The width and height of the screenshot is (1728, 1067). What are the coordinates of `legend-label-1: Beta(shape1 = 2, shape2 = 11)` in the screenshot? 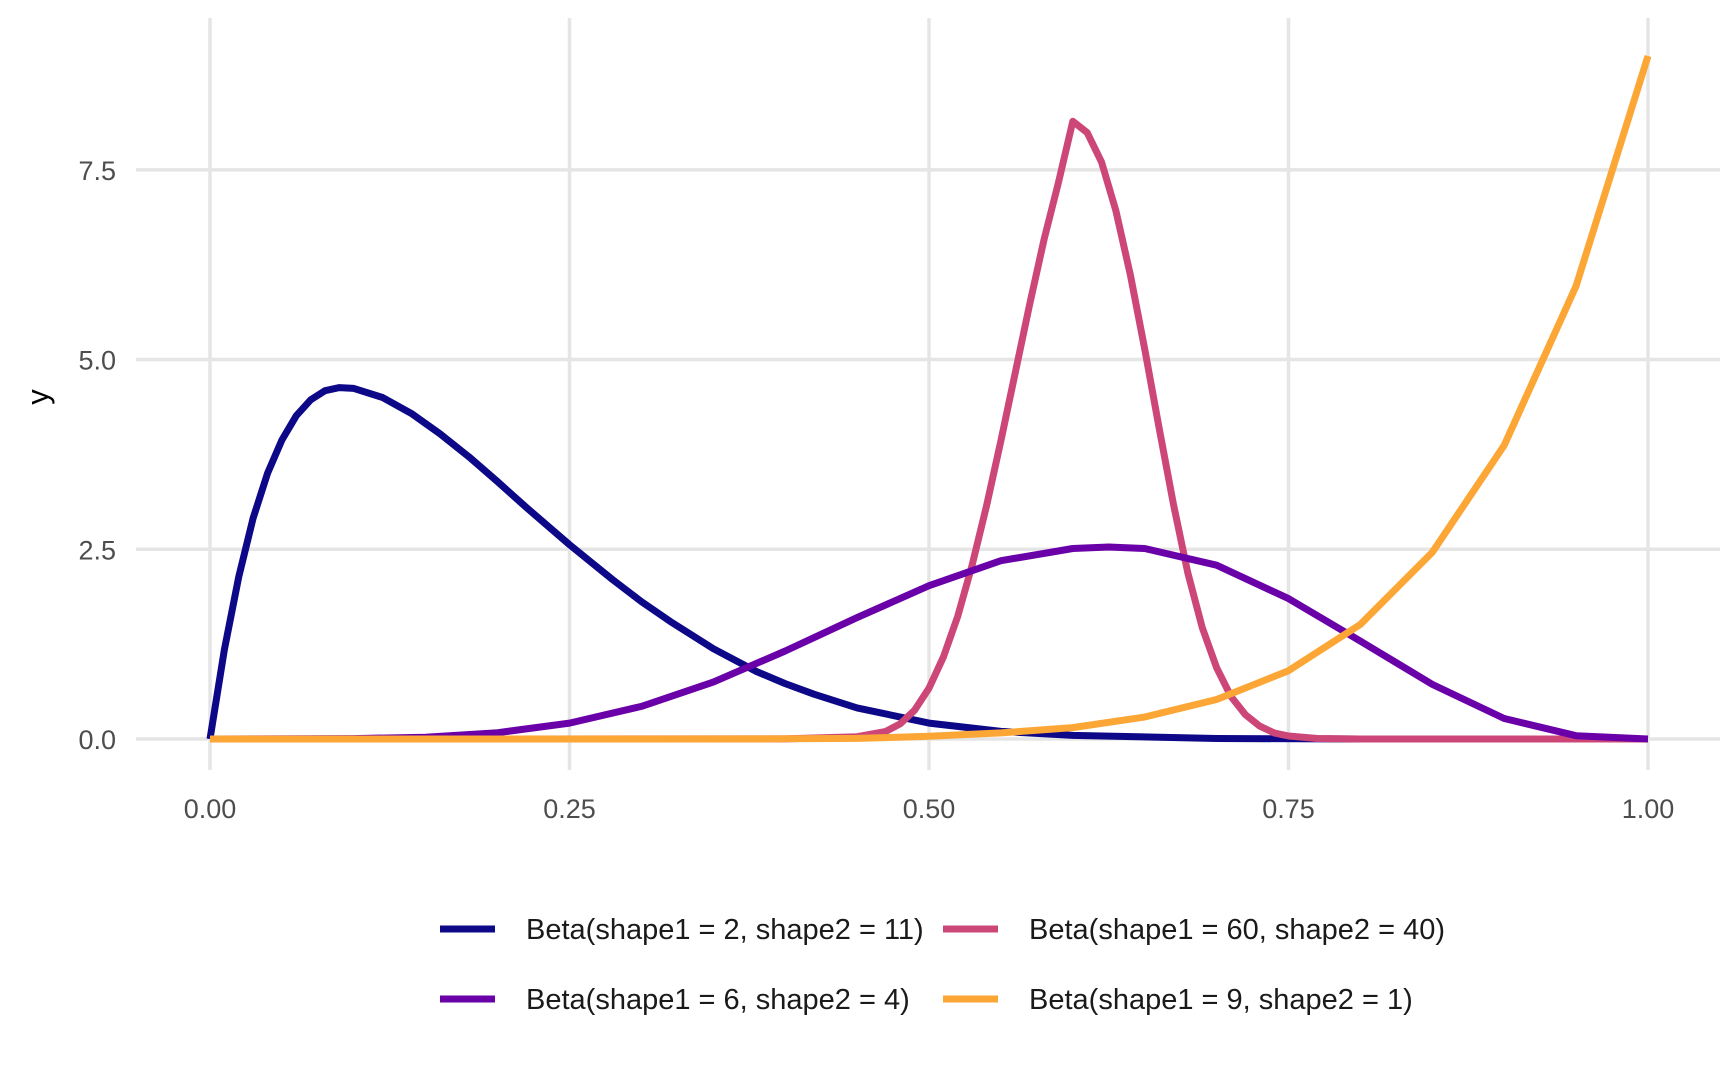 It's located at (725, 930).